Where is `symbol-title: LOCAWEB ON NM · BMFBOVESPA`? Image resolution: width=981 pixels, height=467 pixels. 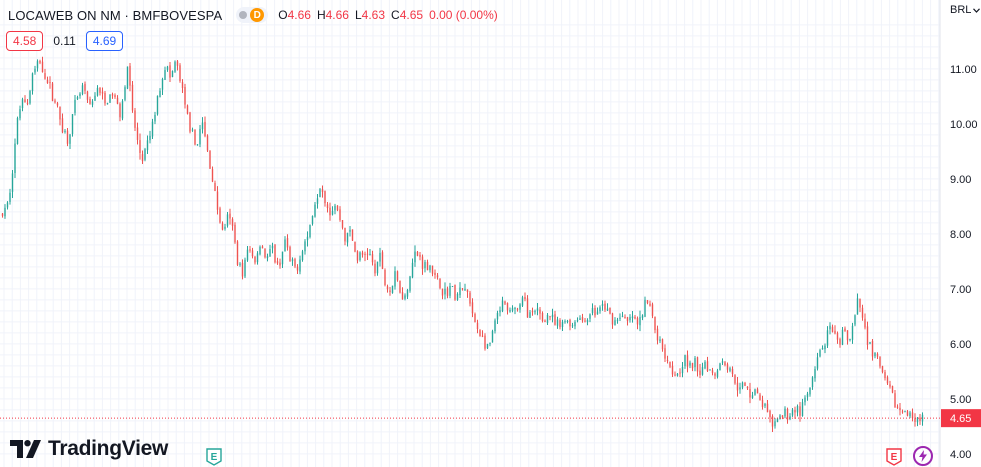
symbol-title: LOCAWEB ON NM · BMFBOVESPA is located at coordinates (115, 15).